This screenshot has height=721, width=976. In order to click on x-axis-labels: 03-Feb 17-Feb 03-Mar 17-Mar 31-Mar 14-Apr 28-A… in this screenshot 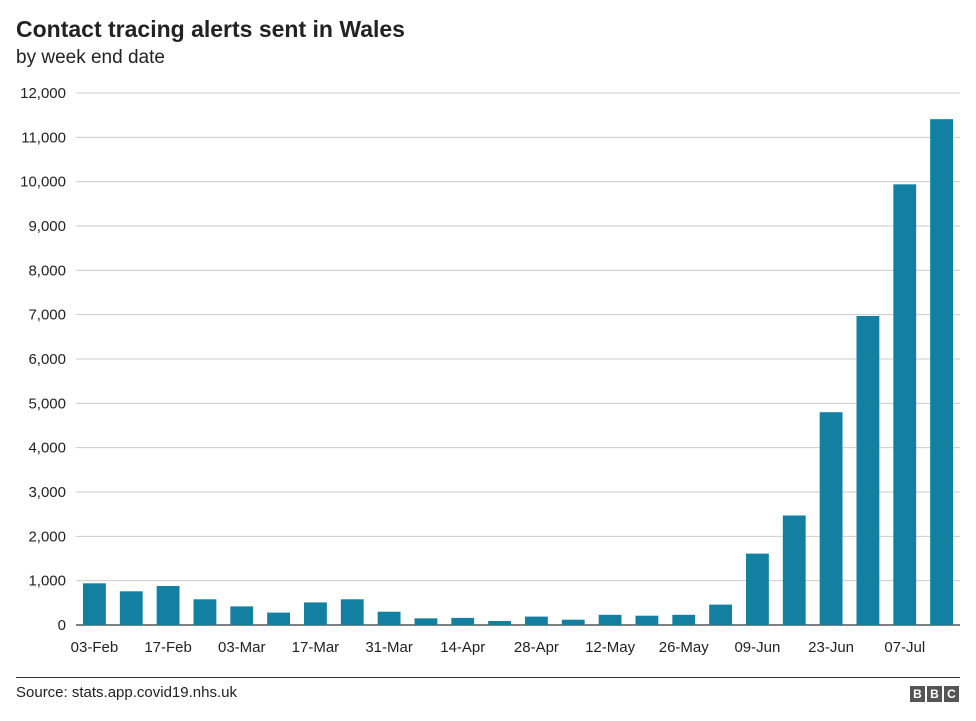, I will do `click(498, 647)`.